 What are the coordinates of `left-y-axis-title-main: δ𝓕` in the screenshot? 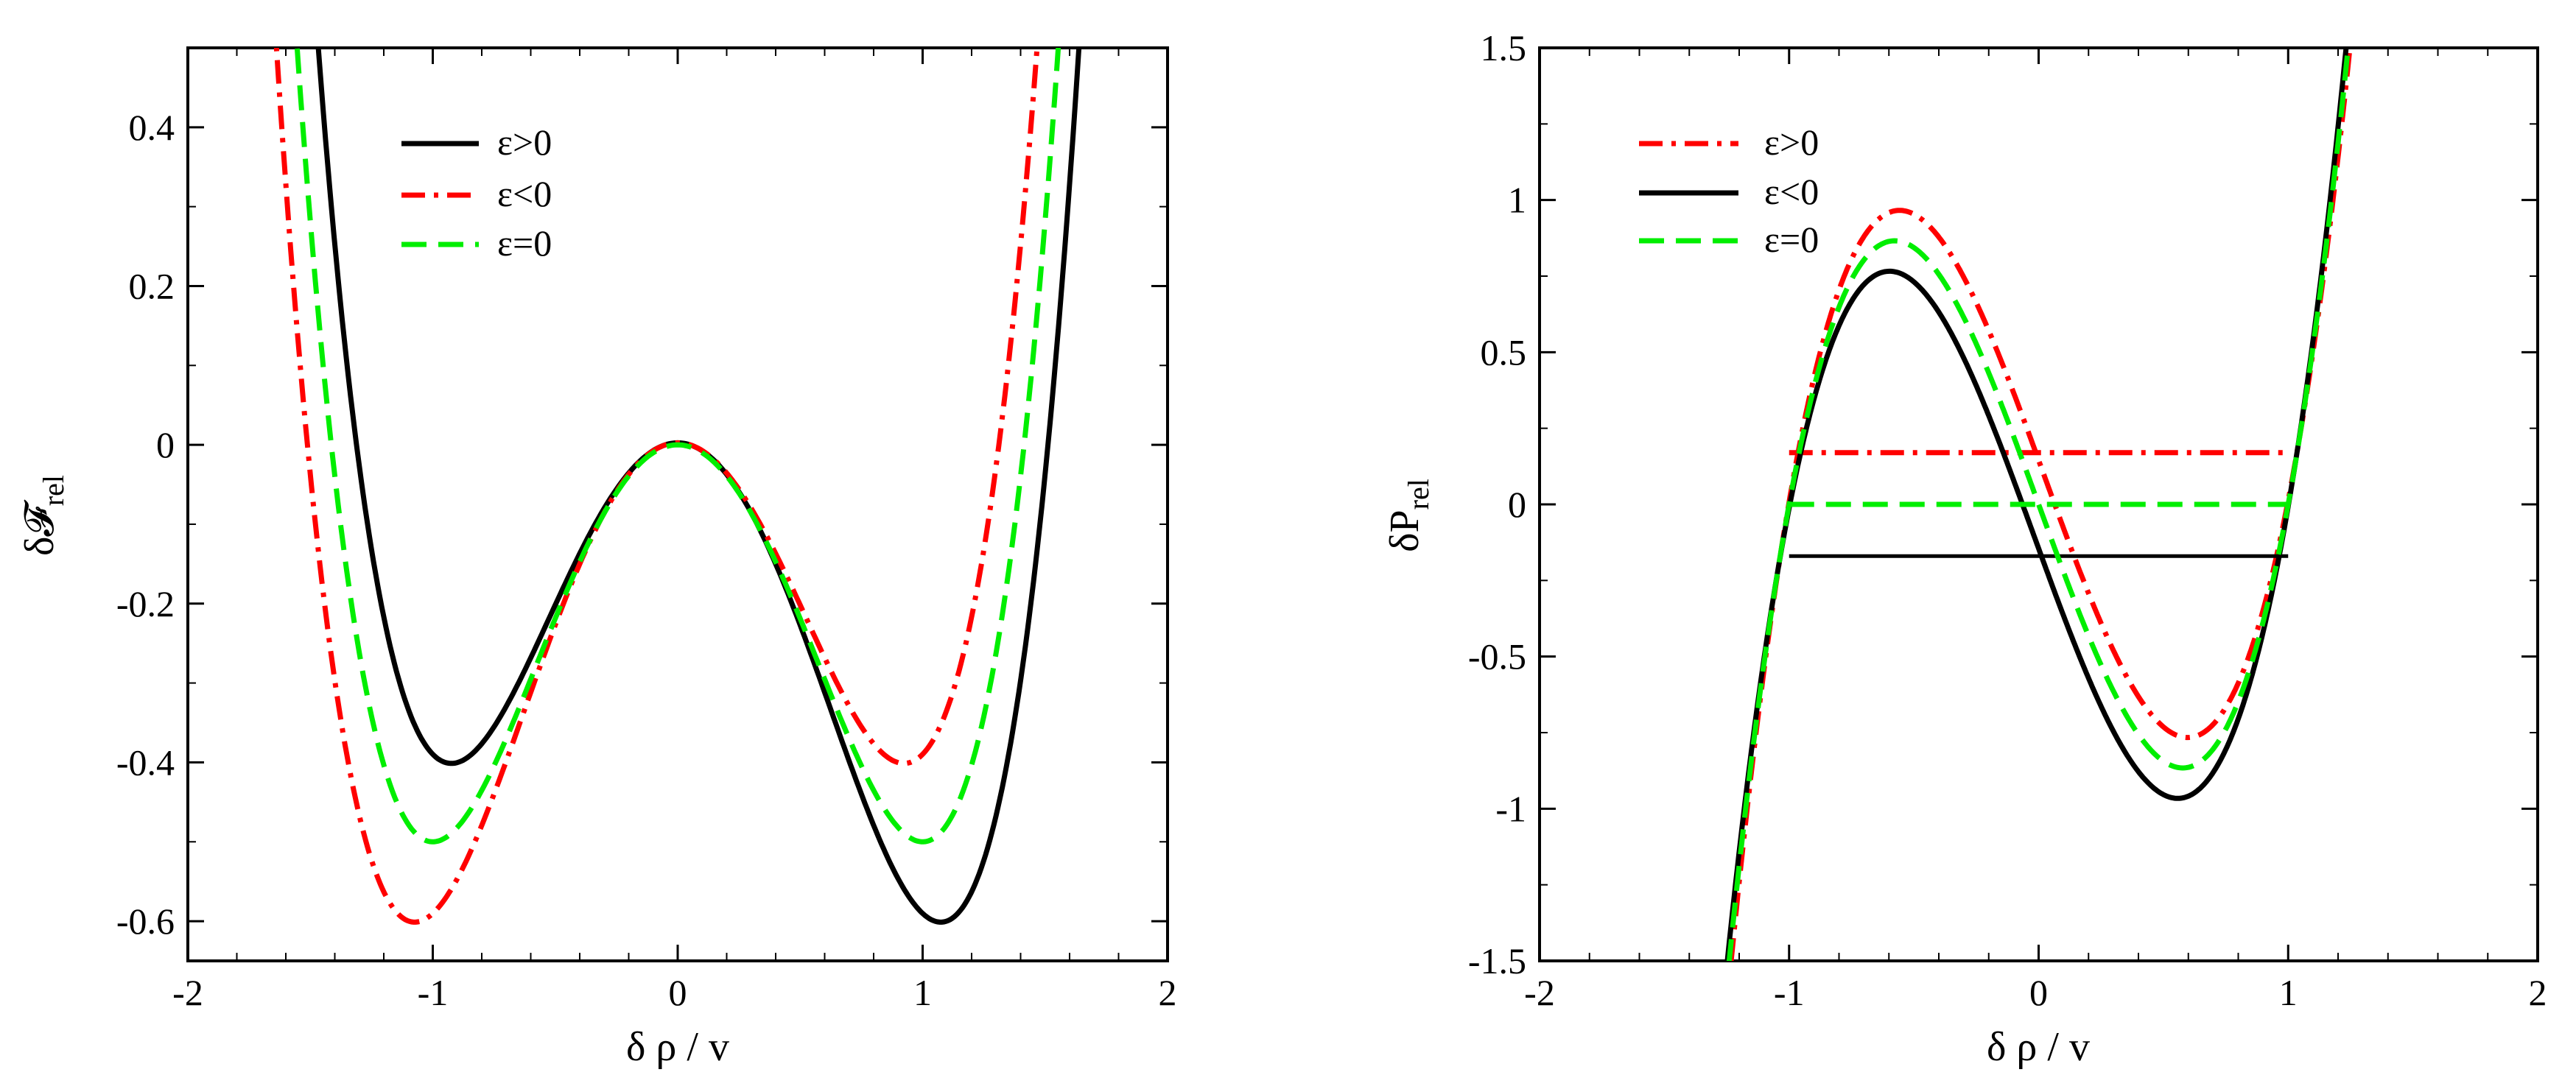 It's located at (40, 527).